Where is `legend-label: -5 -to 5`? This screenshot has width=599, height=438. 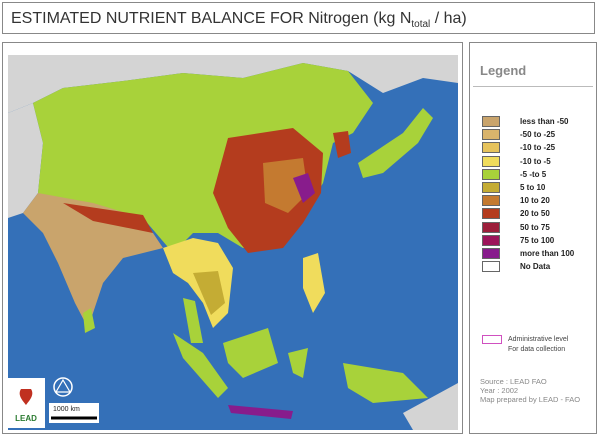 legend-label: -5 -to 5 is located at coordinates (533, 174).